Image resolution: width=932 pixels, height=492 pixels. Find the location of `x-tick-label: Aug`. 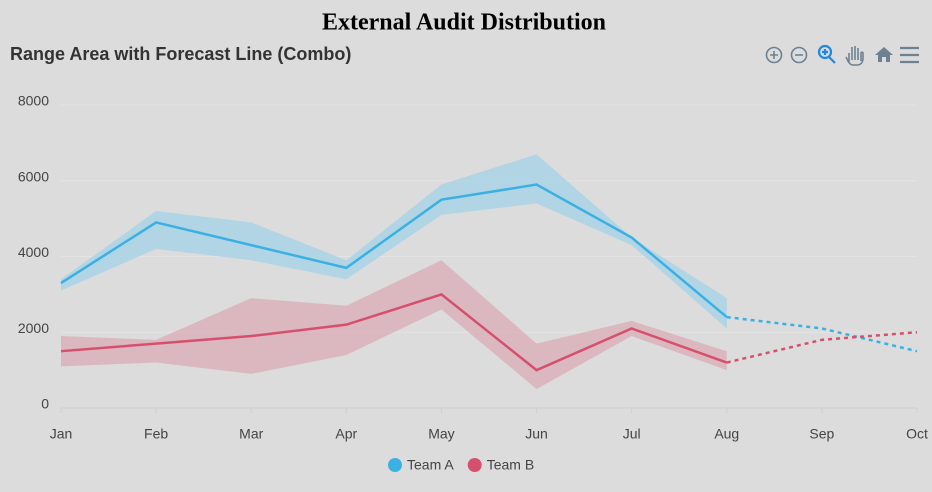

x-tick-label: Aug is located at coordinates (726, 434).